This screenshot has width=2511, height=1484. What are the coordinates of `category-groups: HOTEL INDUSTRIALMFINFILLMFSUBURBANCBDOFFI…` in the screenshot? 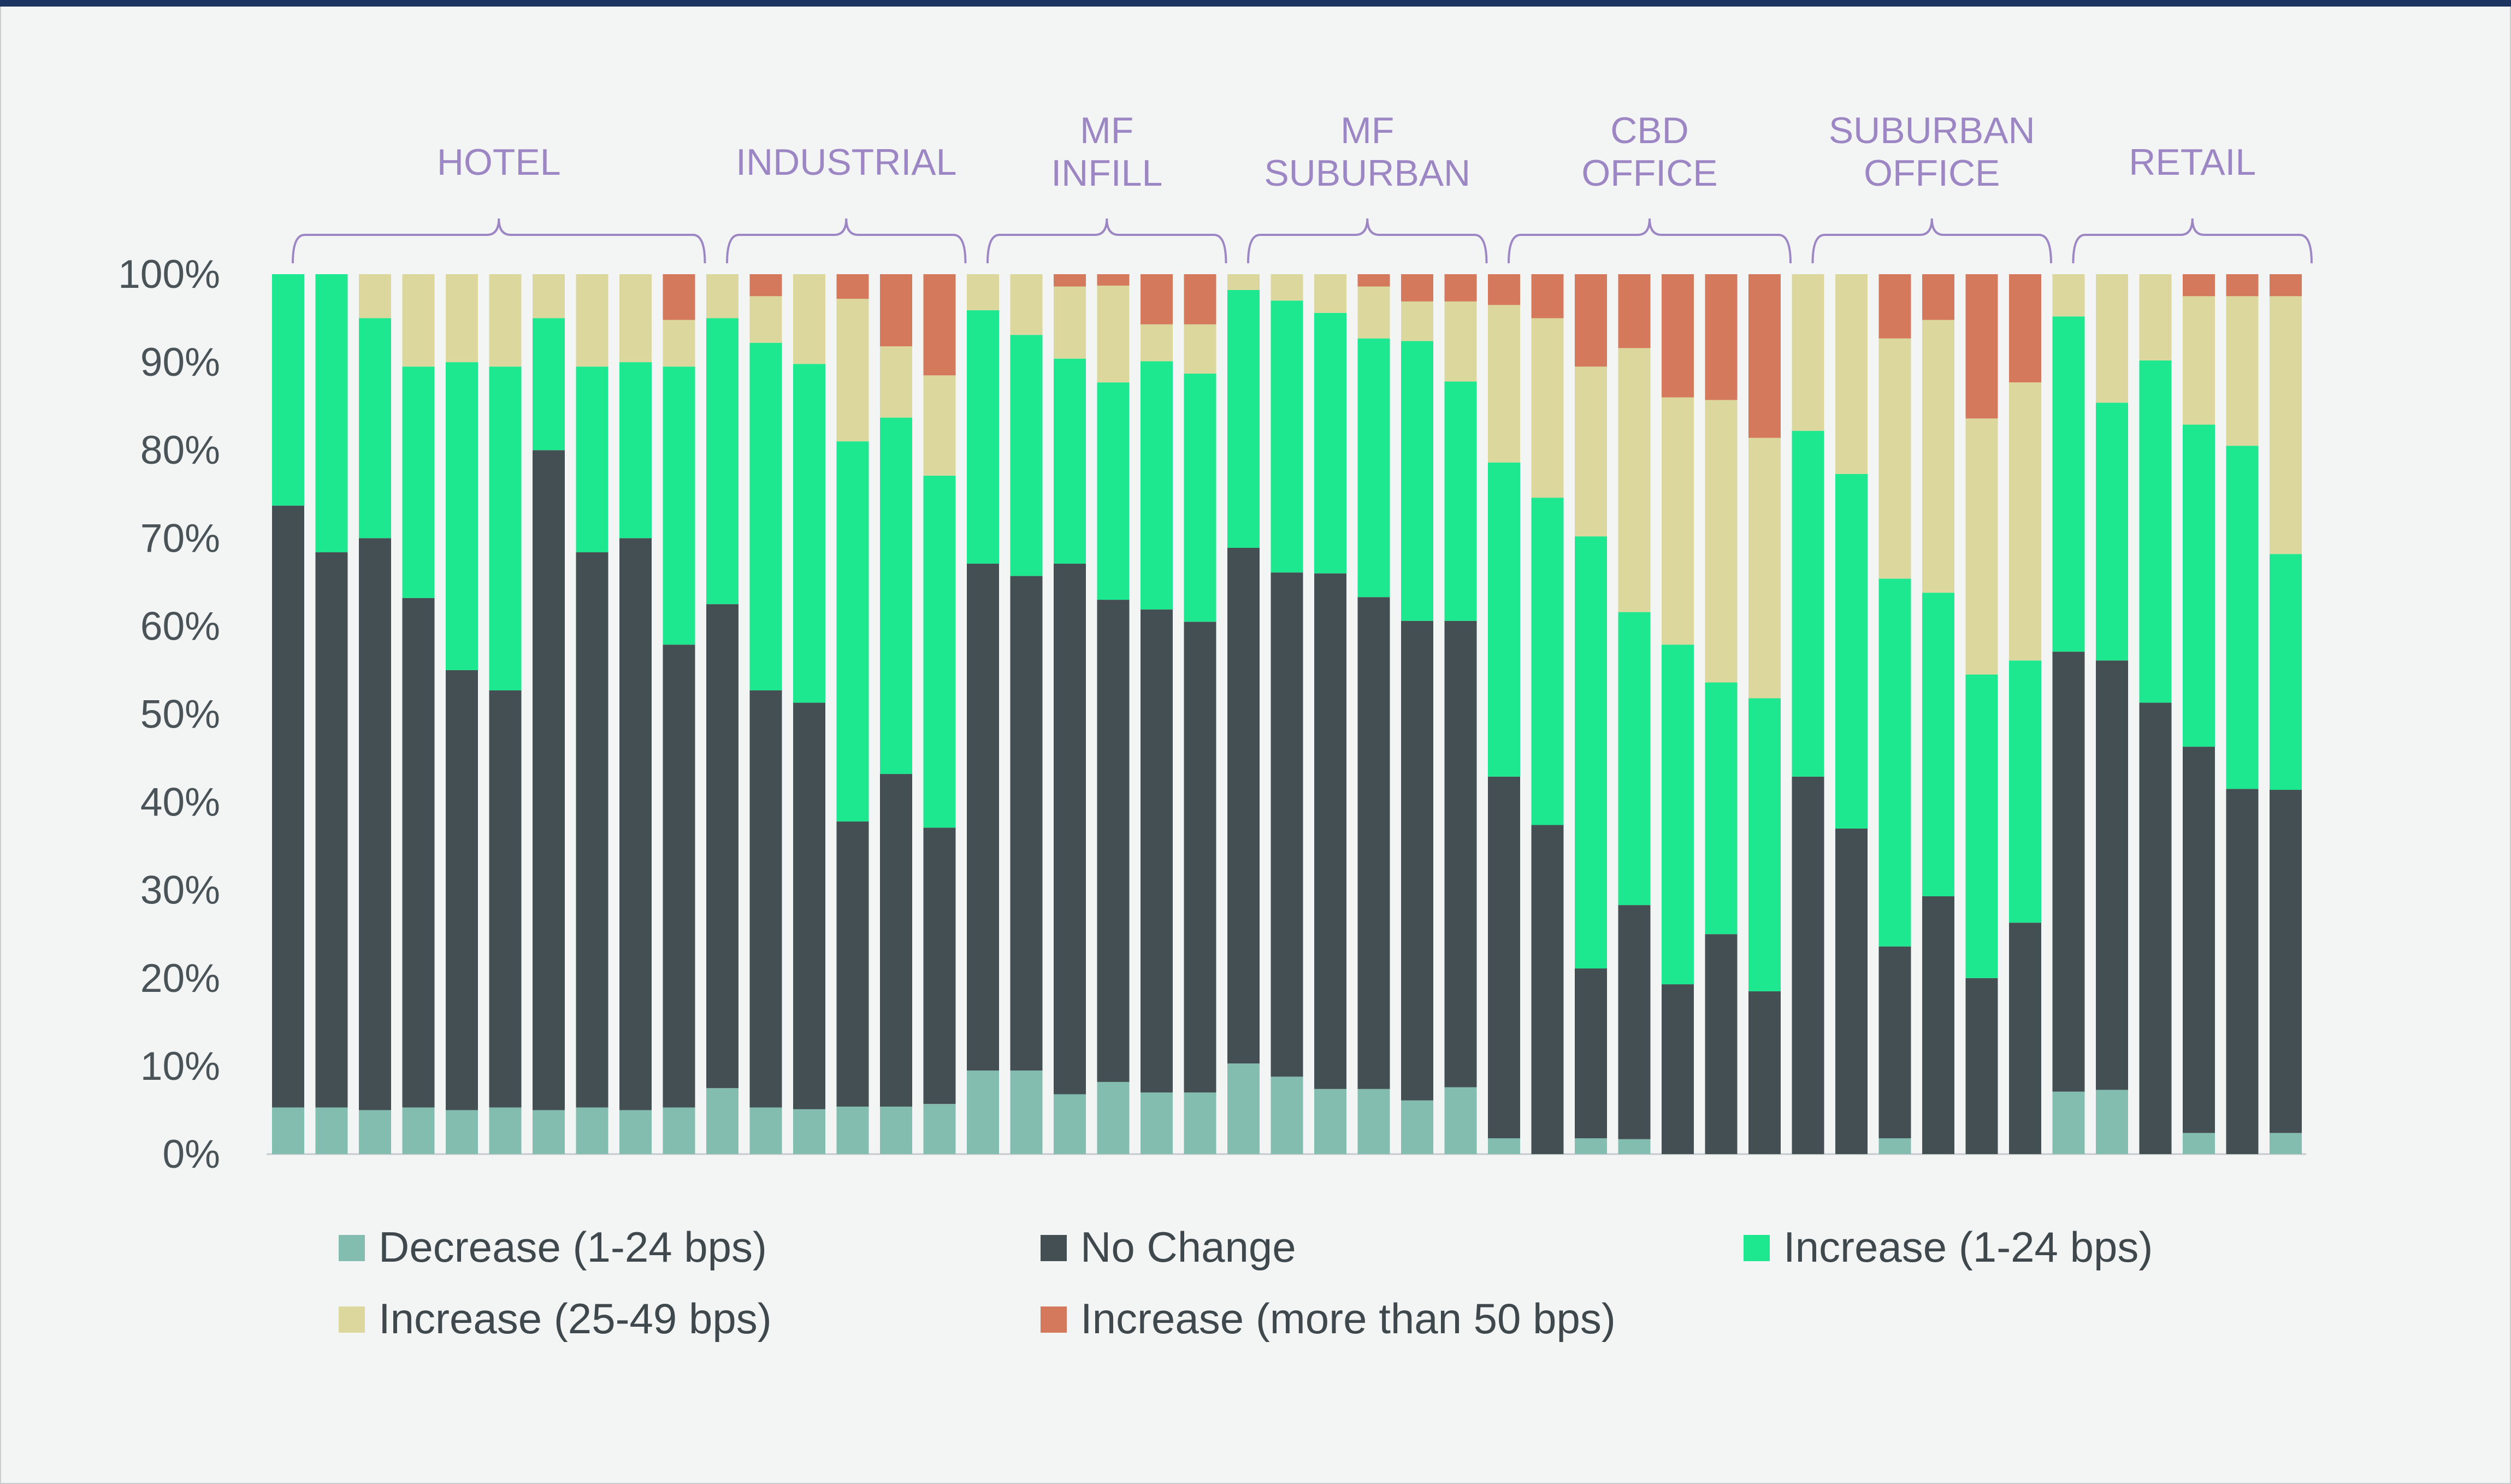 It's located at (1302, 187).